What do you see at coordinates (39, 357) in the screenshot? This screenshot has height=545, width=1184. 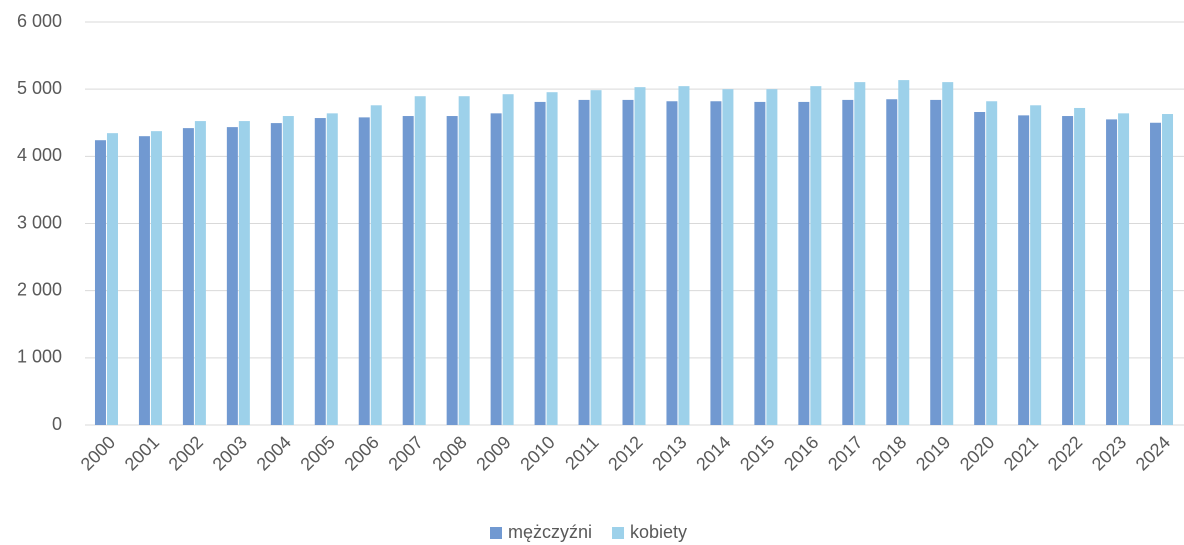 I see `y-tick-label: 1 000` at bounding box center [39, 357].